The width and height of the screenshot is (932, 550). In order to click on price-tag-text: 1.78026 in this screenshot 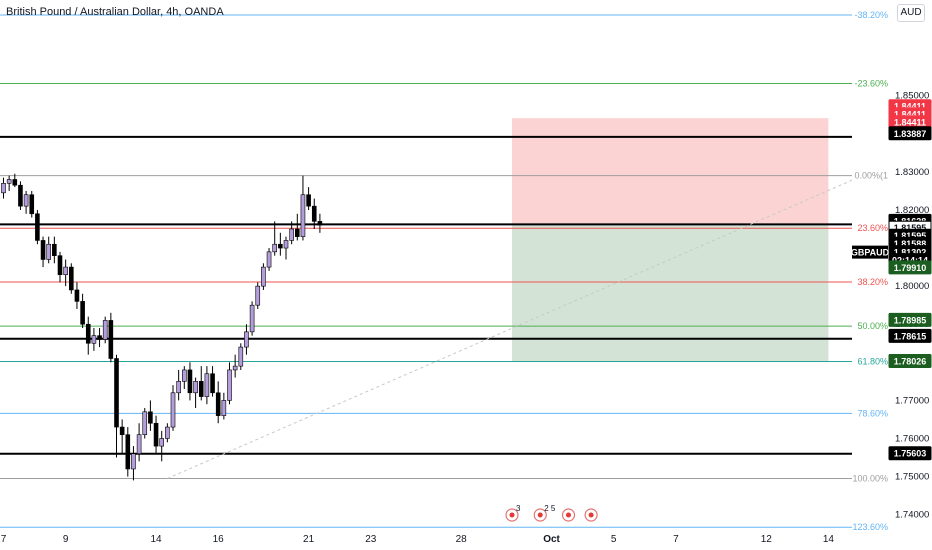, I will do `click(910, 362)`.